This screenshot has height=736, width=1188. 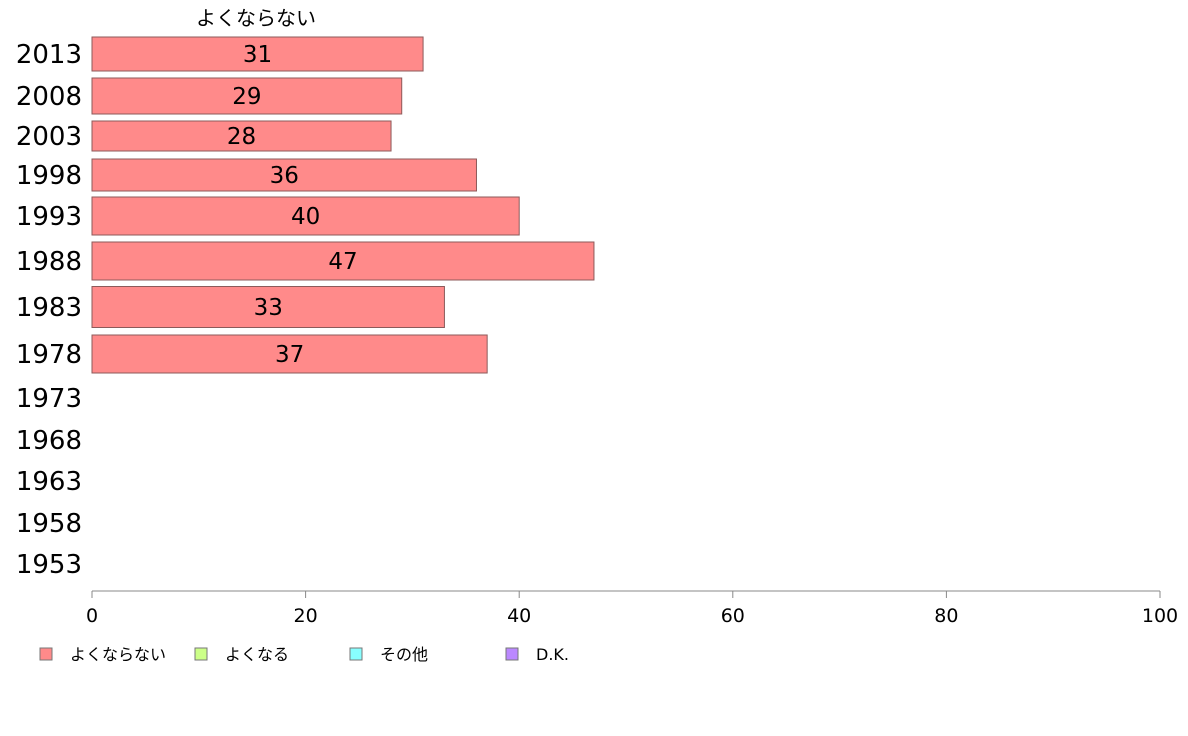 What do you see at coordinates (49, 355) in the screenshot?
I see `year-label: 1978` at bounding box center [49, 355].